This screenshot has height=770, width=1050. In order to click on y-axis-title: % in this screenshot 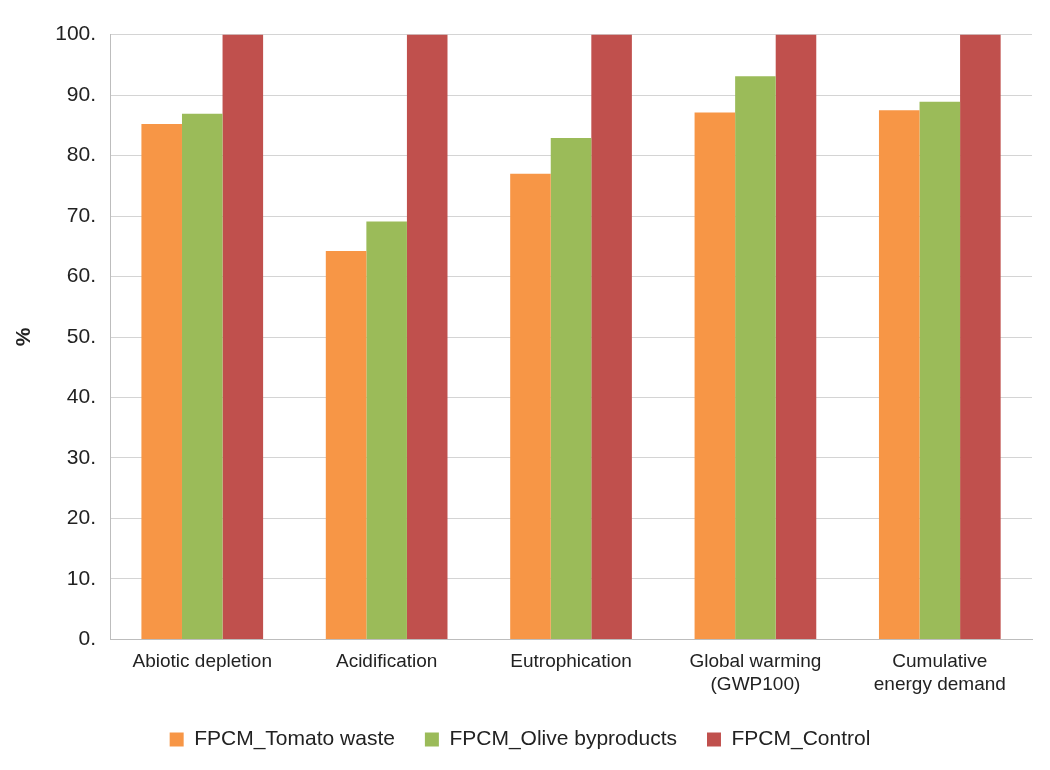, I will do `click(23, 337)`.